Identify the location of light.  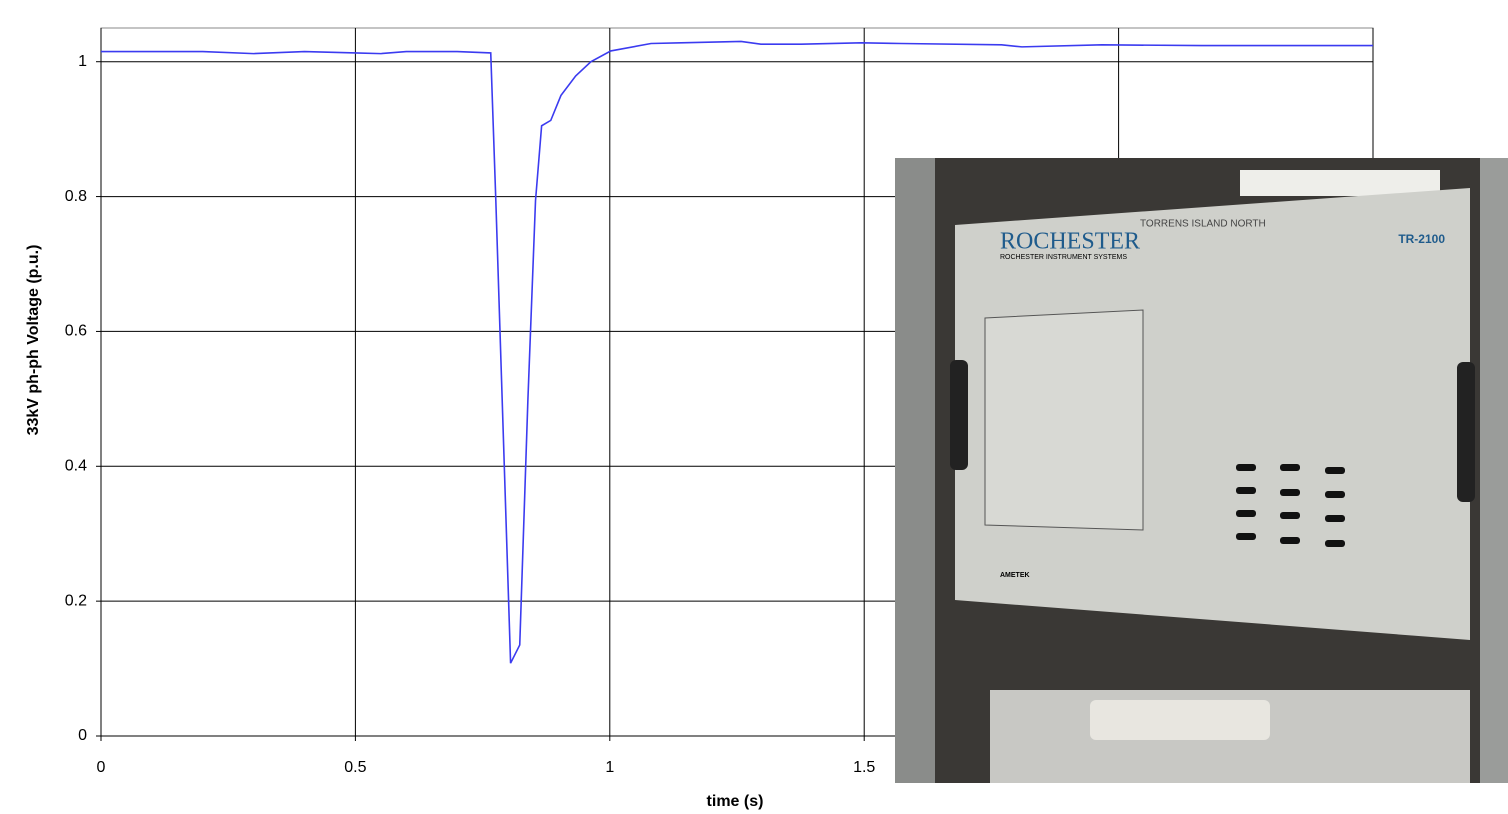
(1340, 183).